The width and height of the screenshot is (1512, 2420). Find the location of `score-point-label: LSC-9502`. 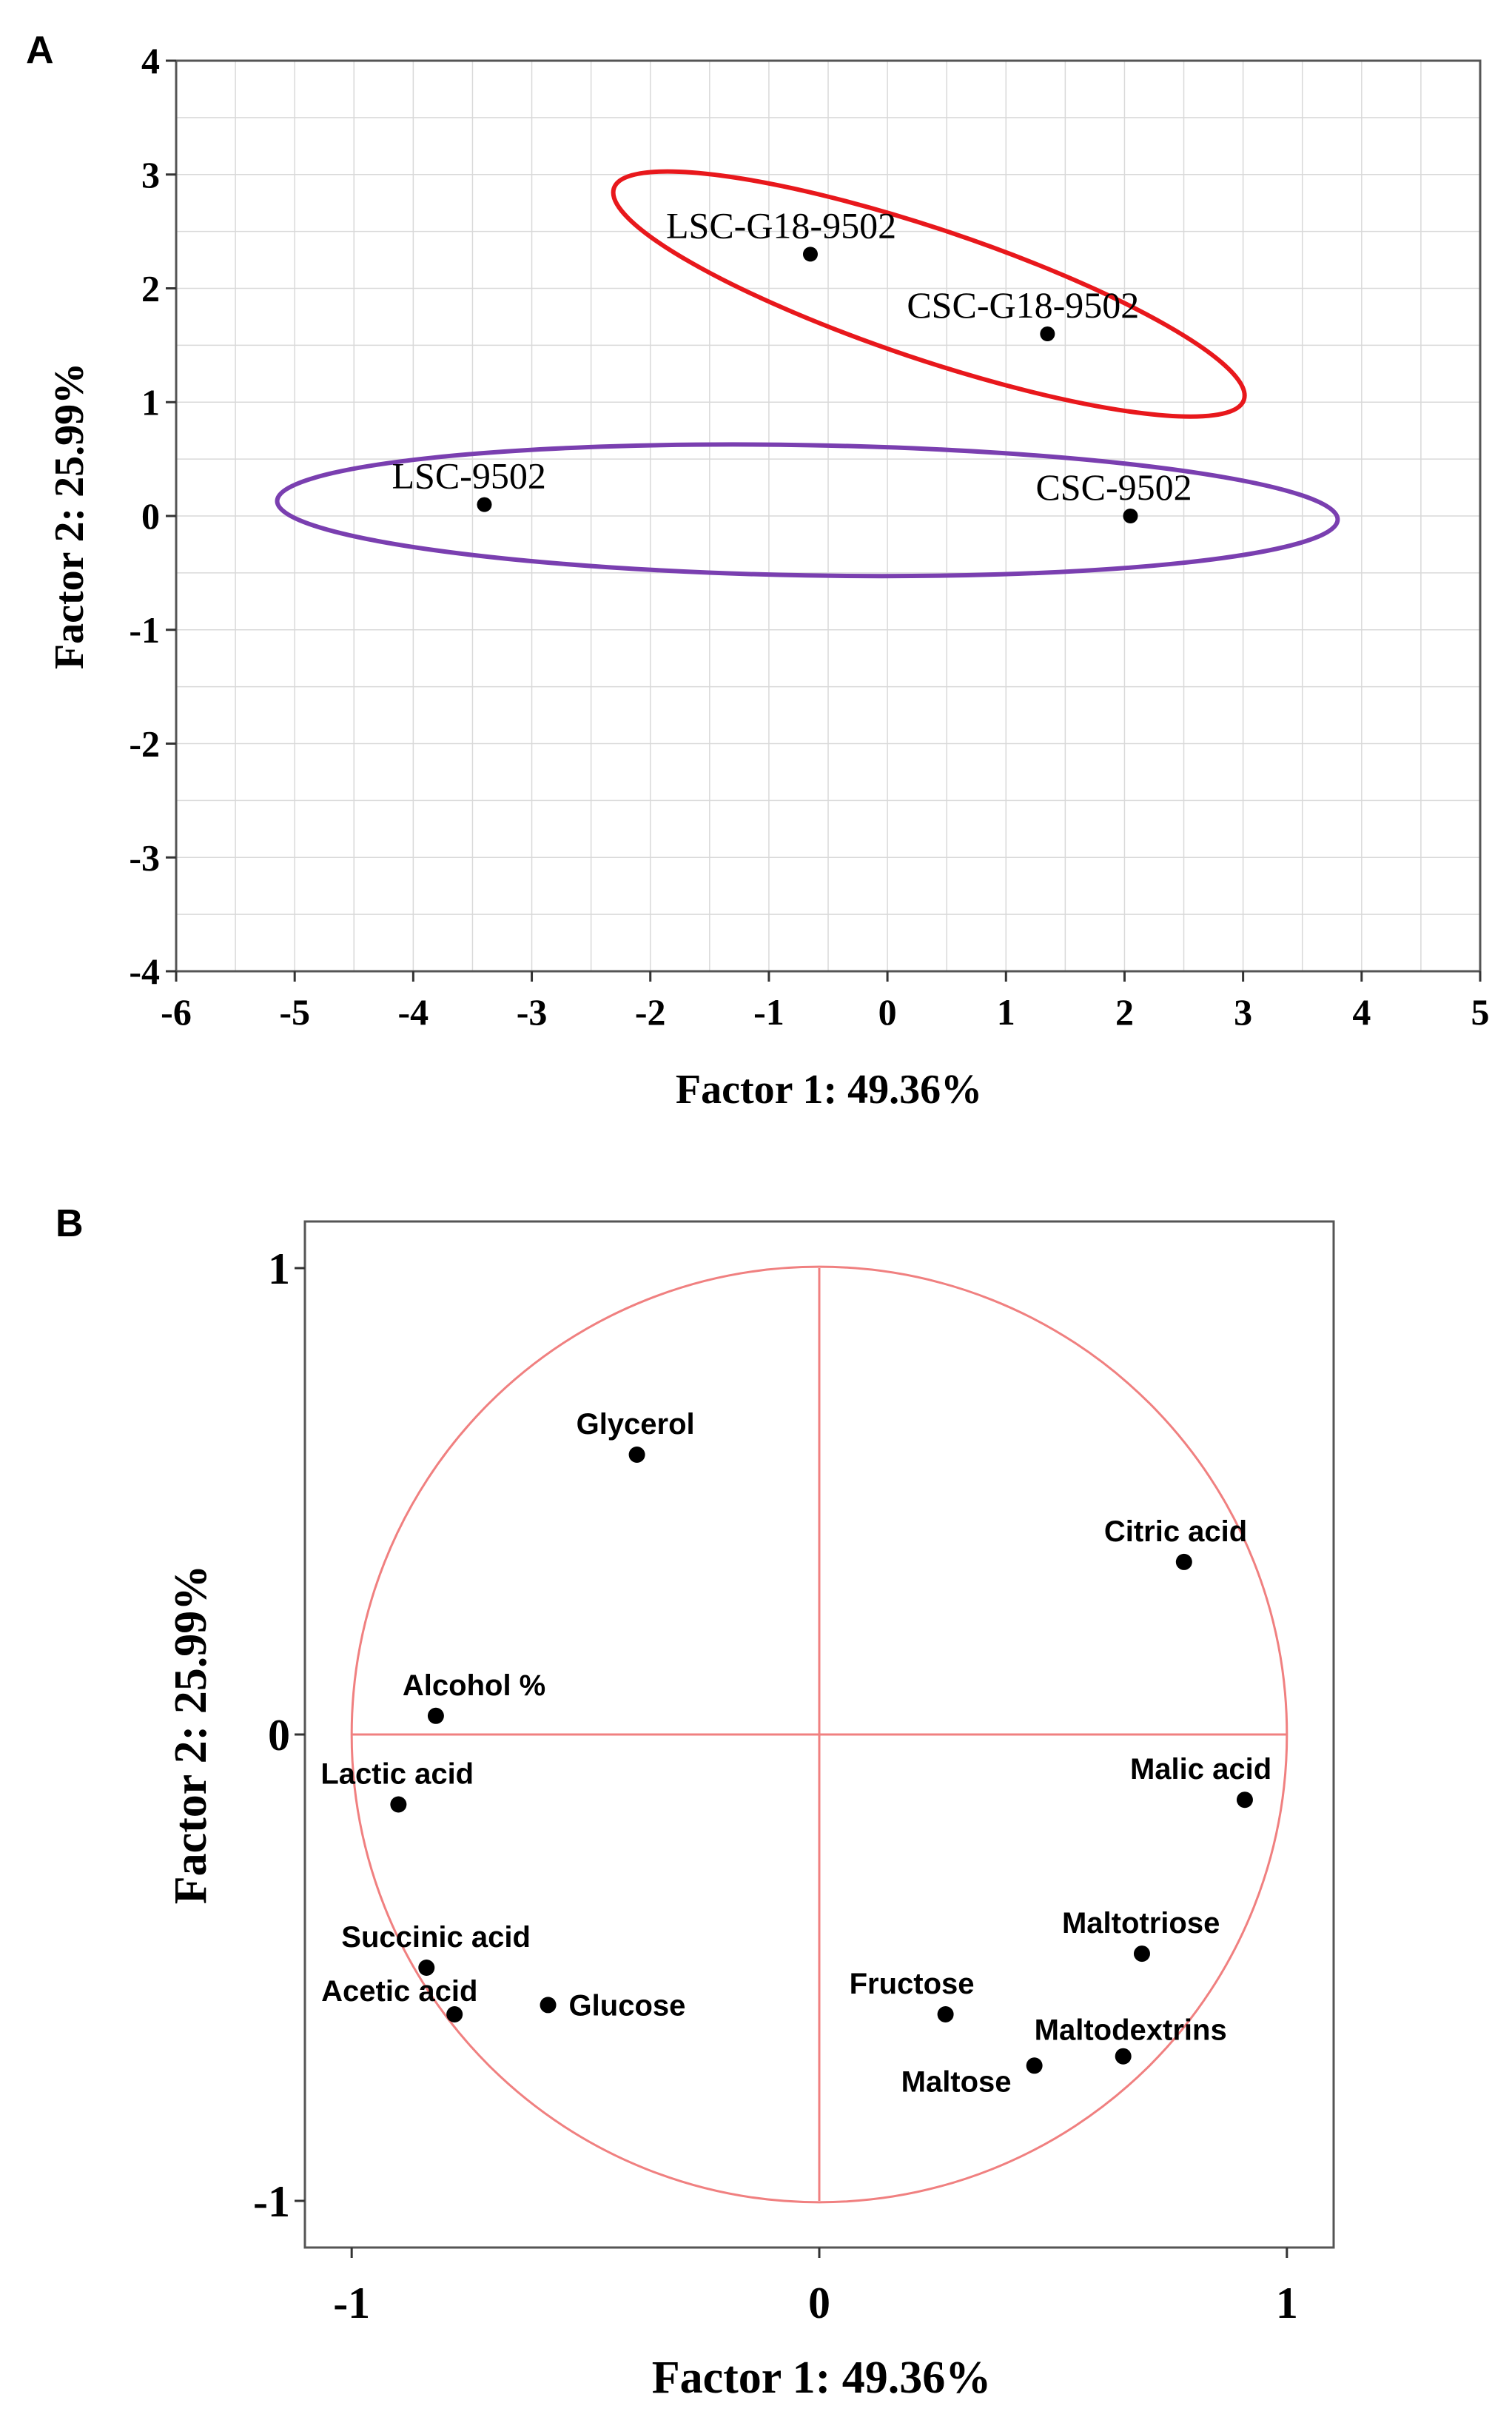

score-point-label: LSC-9502 is located at coordinates (469, 476).